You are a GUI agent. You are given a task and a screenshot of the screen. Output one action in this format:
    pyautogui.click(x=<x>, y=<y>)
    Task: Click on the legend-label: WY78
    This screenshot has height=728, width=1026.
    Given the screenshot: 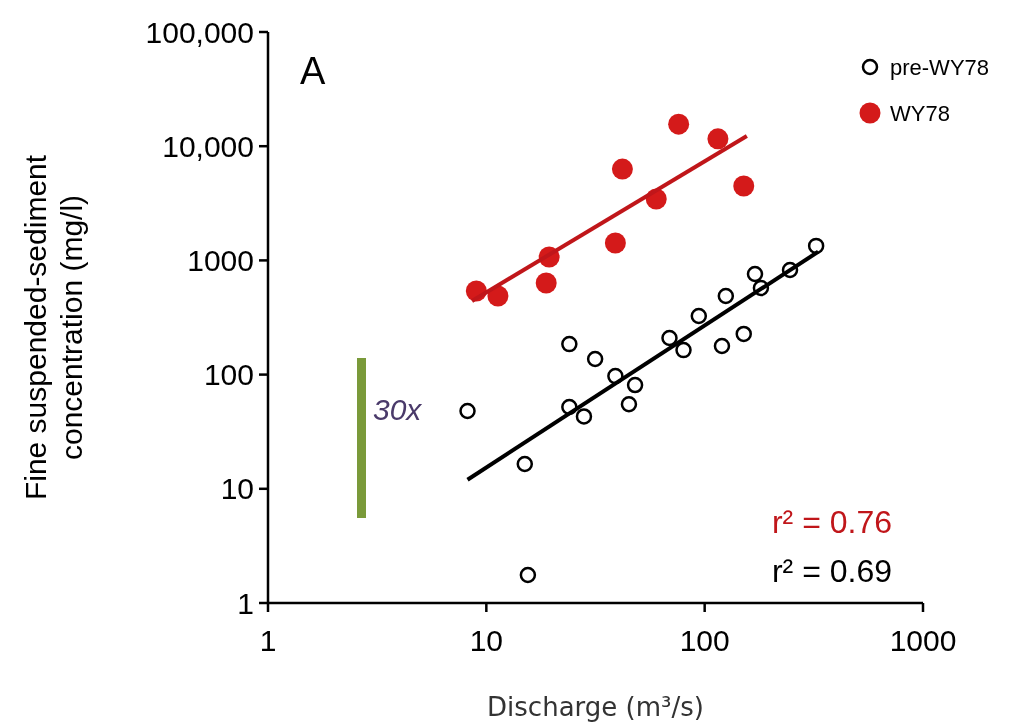 What is the action you would take?
    pyautogui.click(x=920, y=113)
    